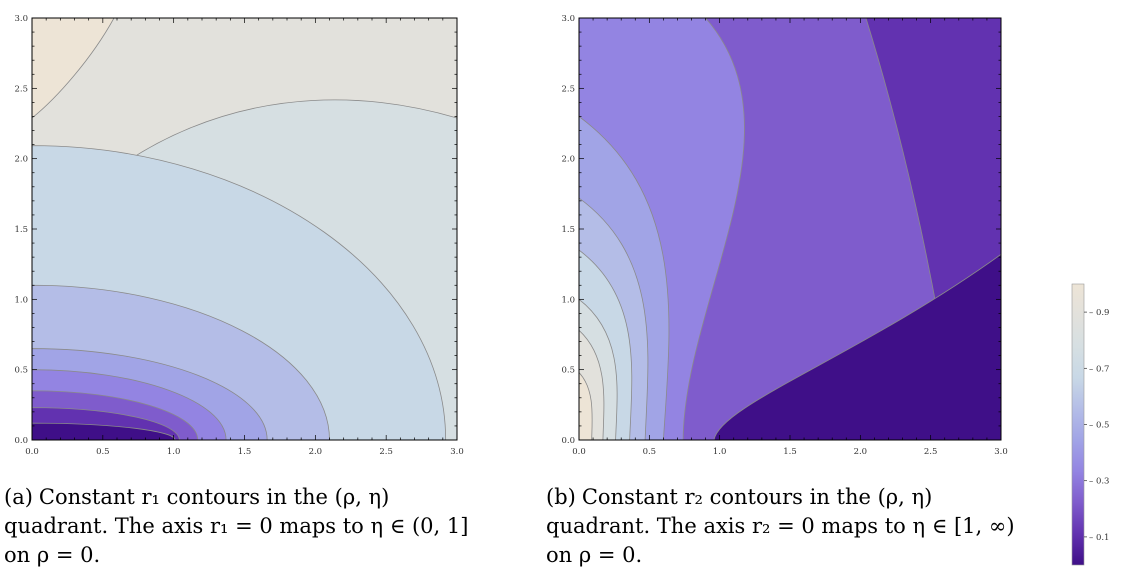 This screenshot has height=580, width=1124. Describe the element at coordinates (561, 497) in the screenshot. I see `caption-b-label: (b)` at that location.